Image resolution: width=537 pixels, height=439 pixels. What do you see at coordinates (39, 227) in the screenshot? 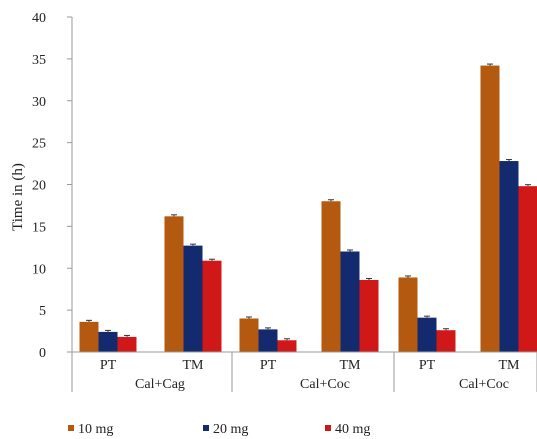
I see `y-tick-label: 15` at bounding box center [39, 227].